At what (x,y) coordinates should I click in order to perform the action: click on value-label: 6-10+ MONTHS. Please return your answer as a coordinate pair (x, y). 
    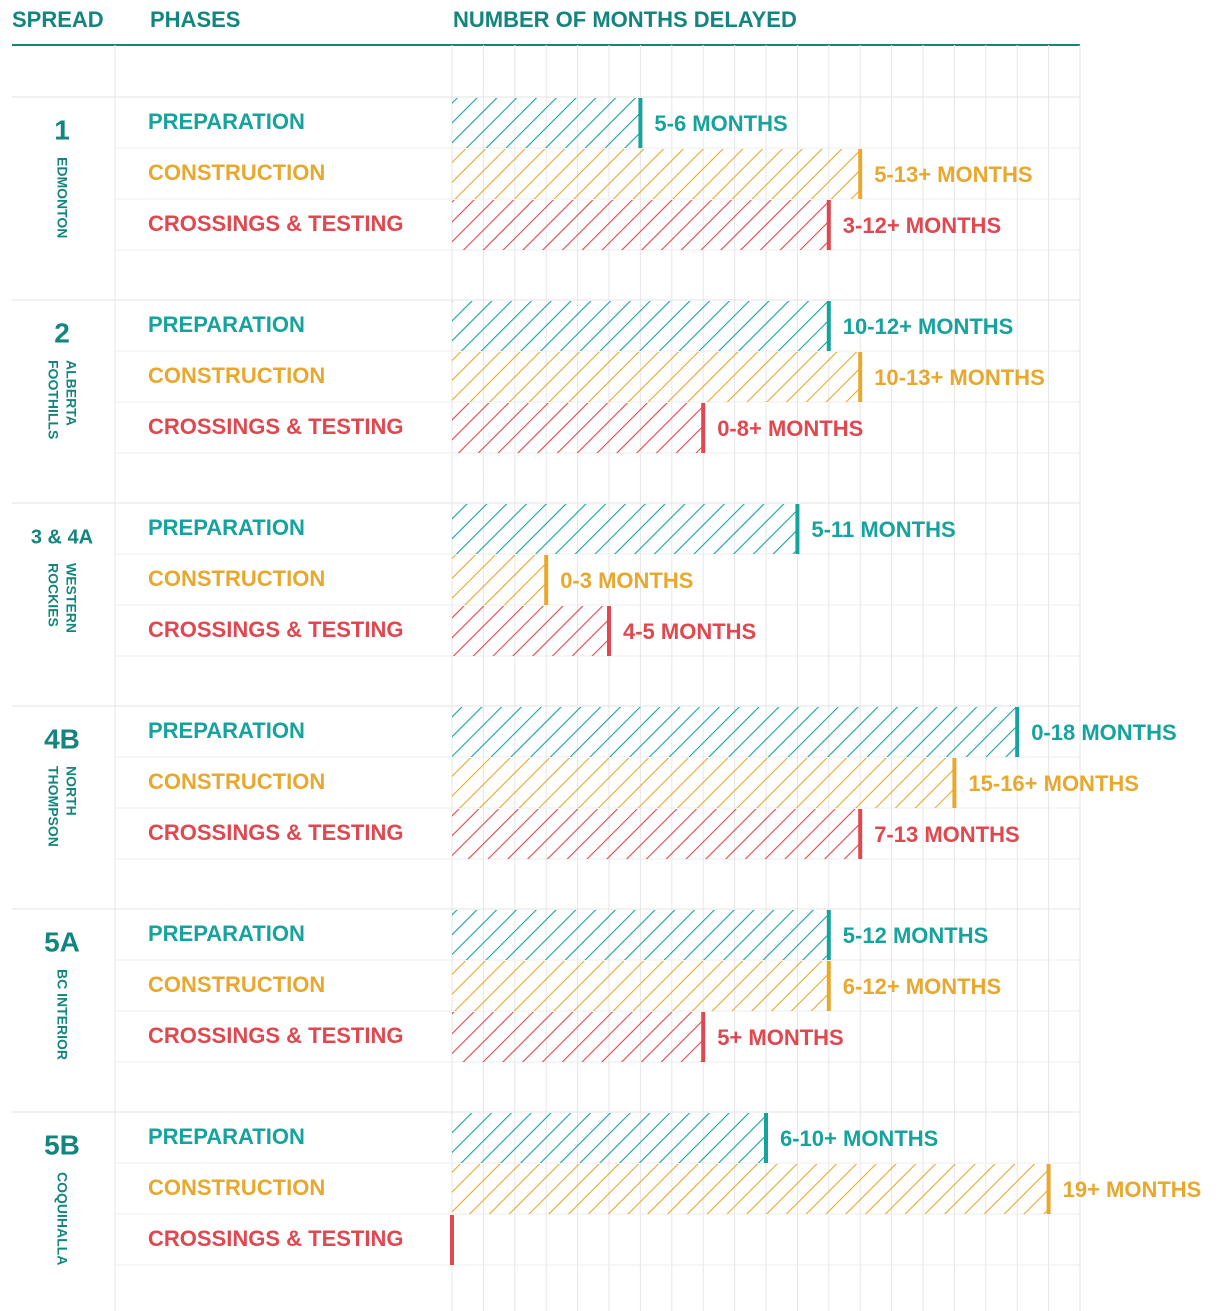
    Looking at the image, I should click on (859, 1138).